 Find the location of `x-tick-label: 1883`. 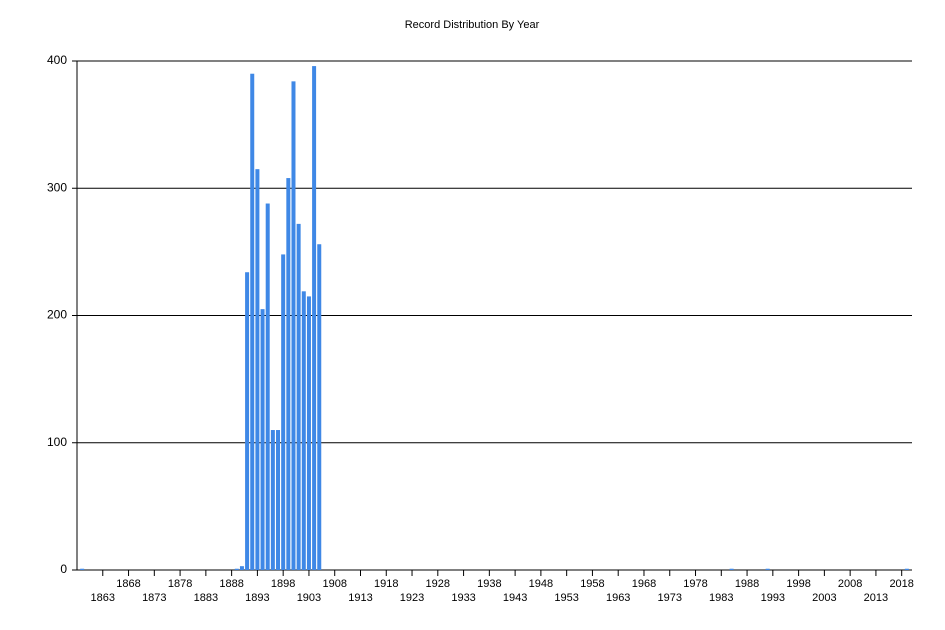

x-tick-label: 1883 is located at coordinates (206, 598).